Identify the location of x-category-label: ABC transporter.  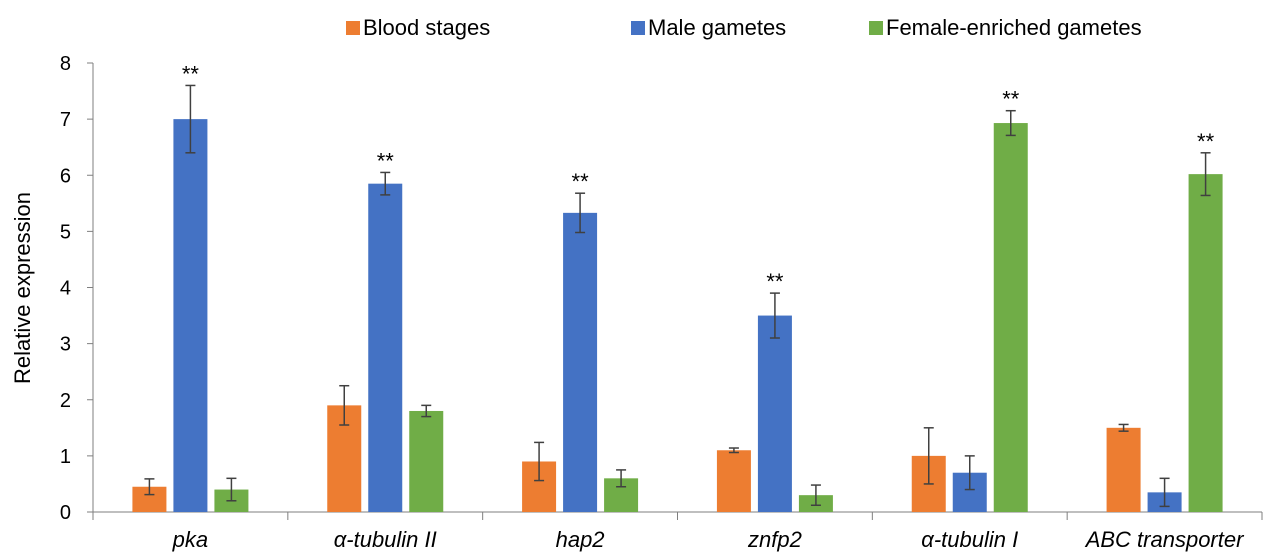
(1164, 539).